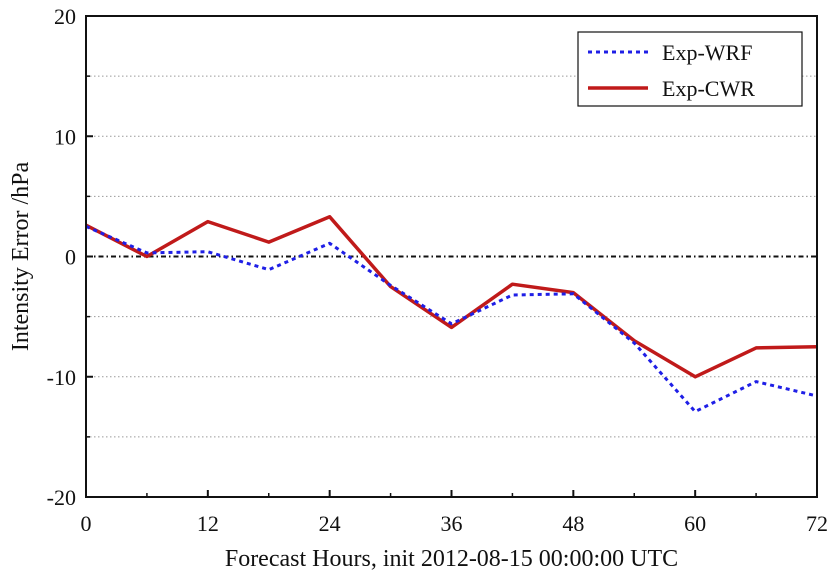 The height and width of the screenshot is (581, 835). What do you see at coordinates (65, 16) in the screenshot?
I see `y-tick-label: 20` at bounding box center [65, 16].